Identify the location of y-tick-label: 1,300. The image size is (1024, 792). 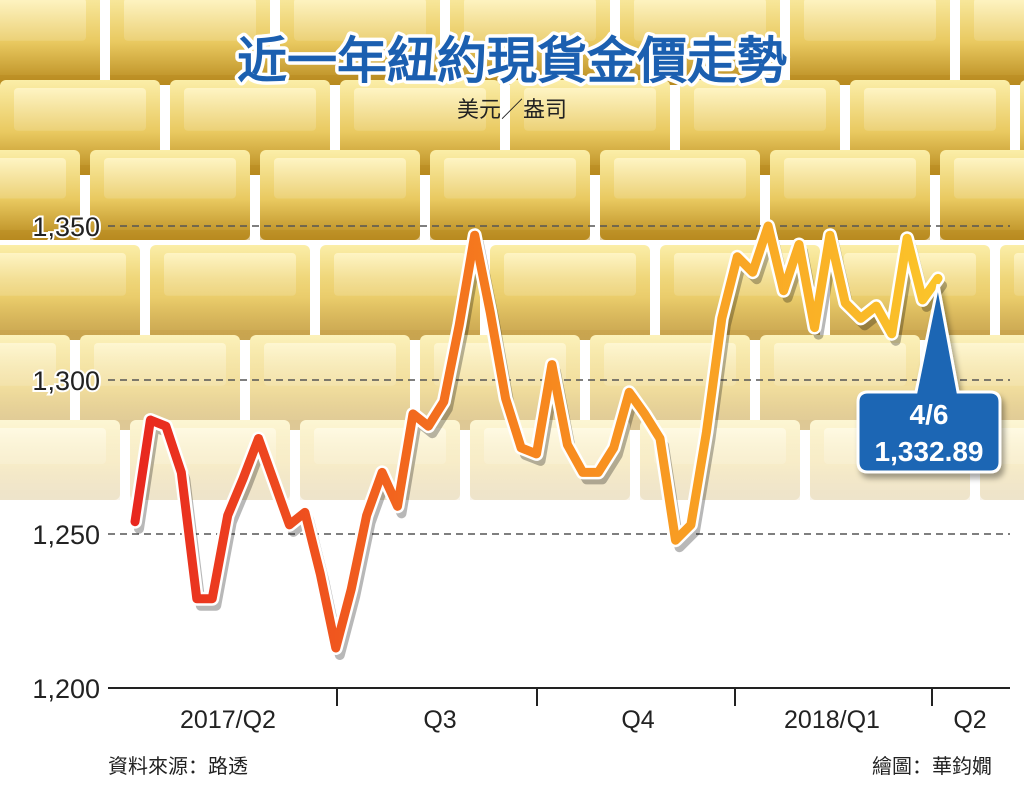
(66, 381).